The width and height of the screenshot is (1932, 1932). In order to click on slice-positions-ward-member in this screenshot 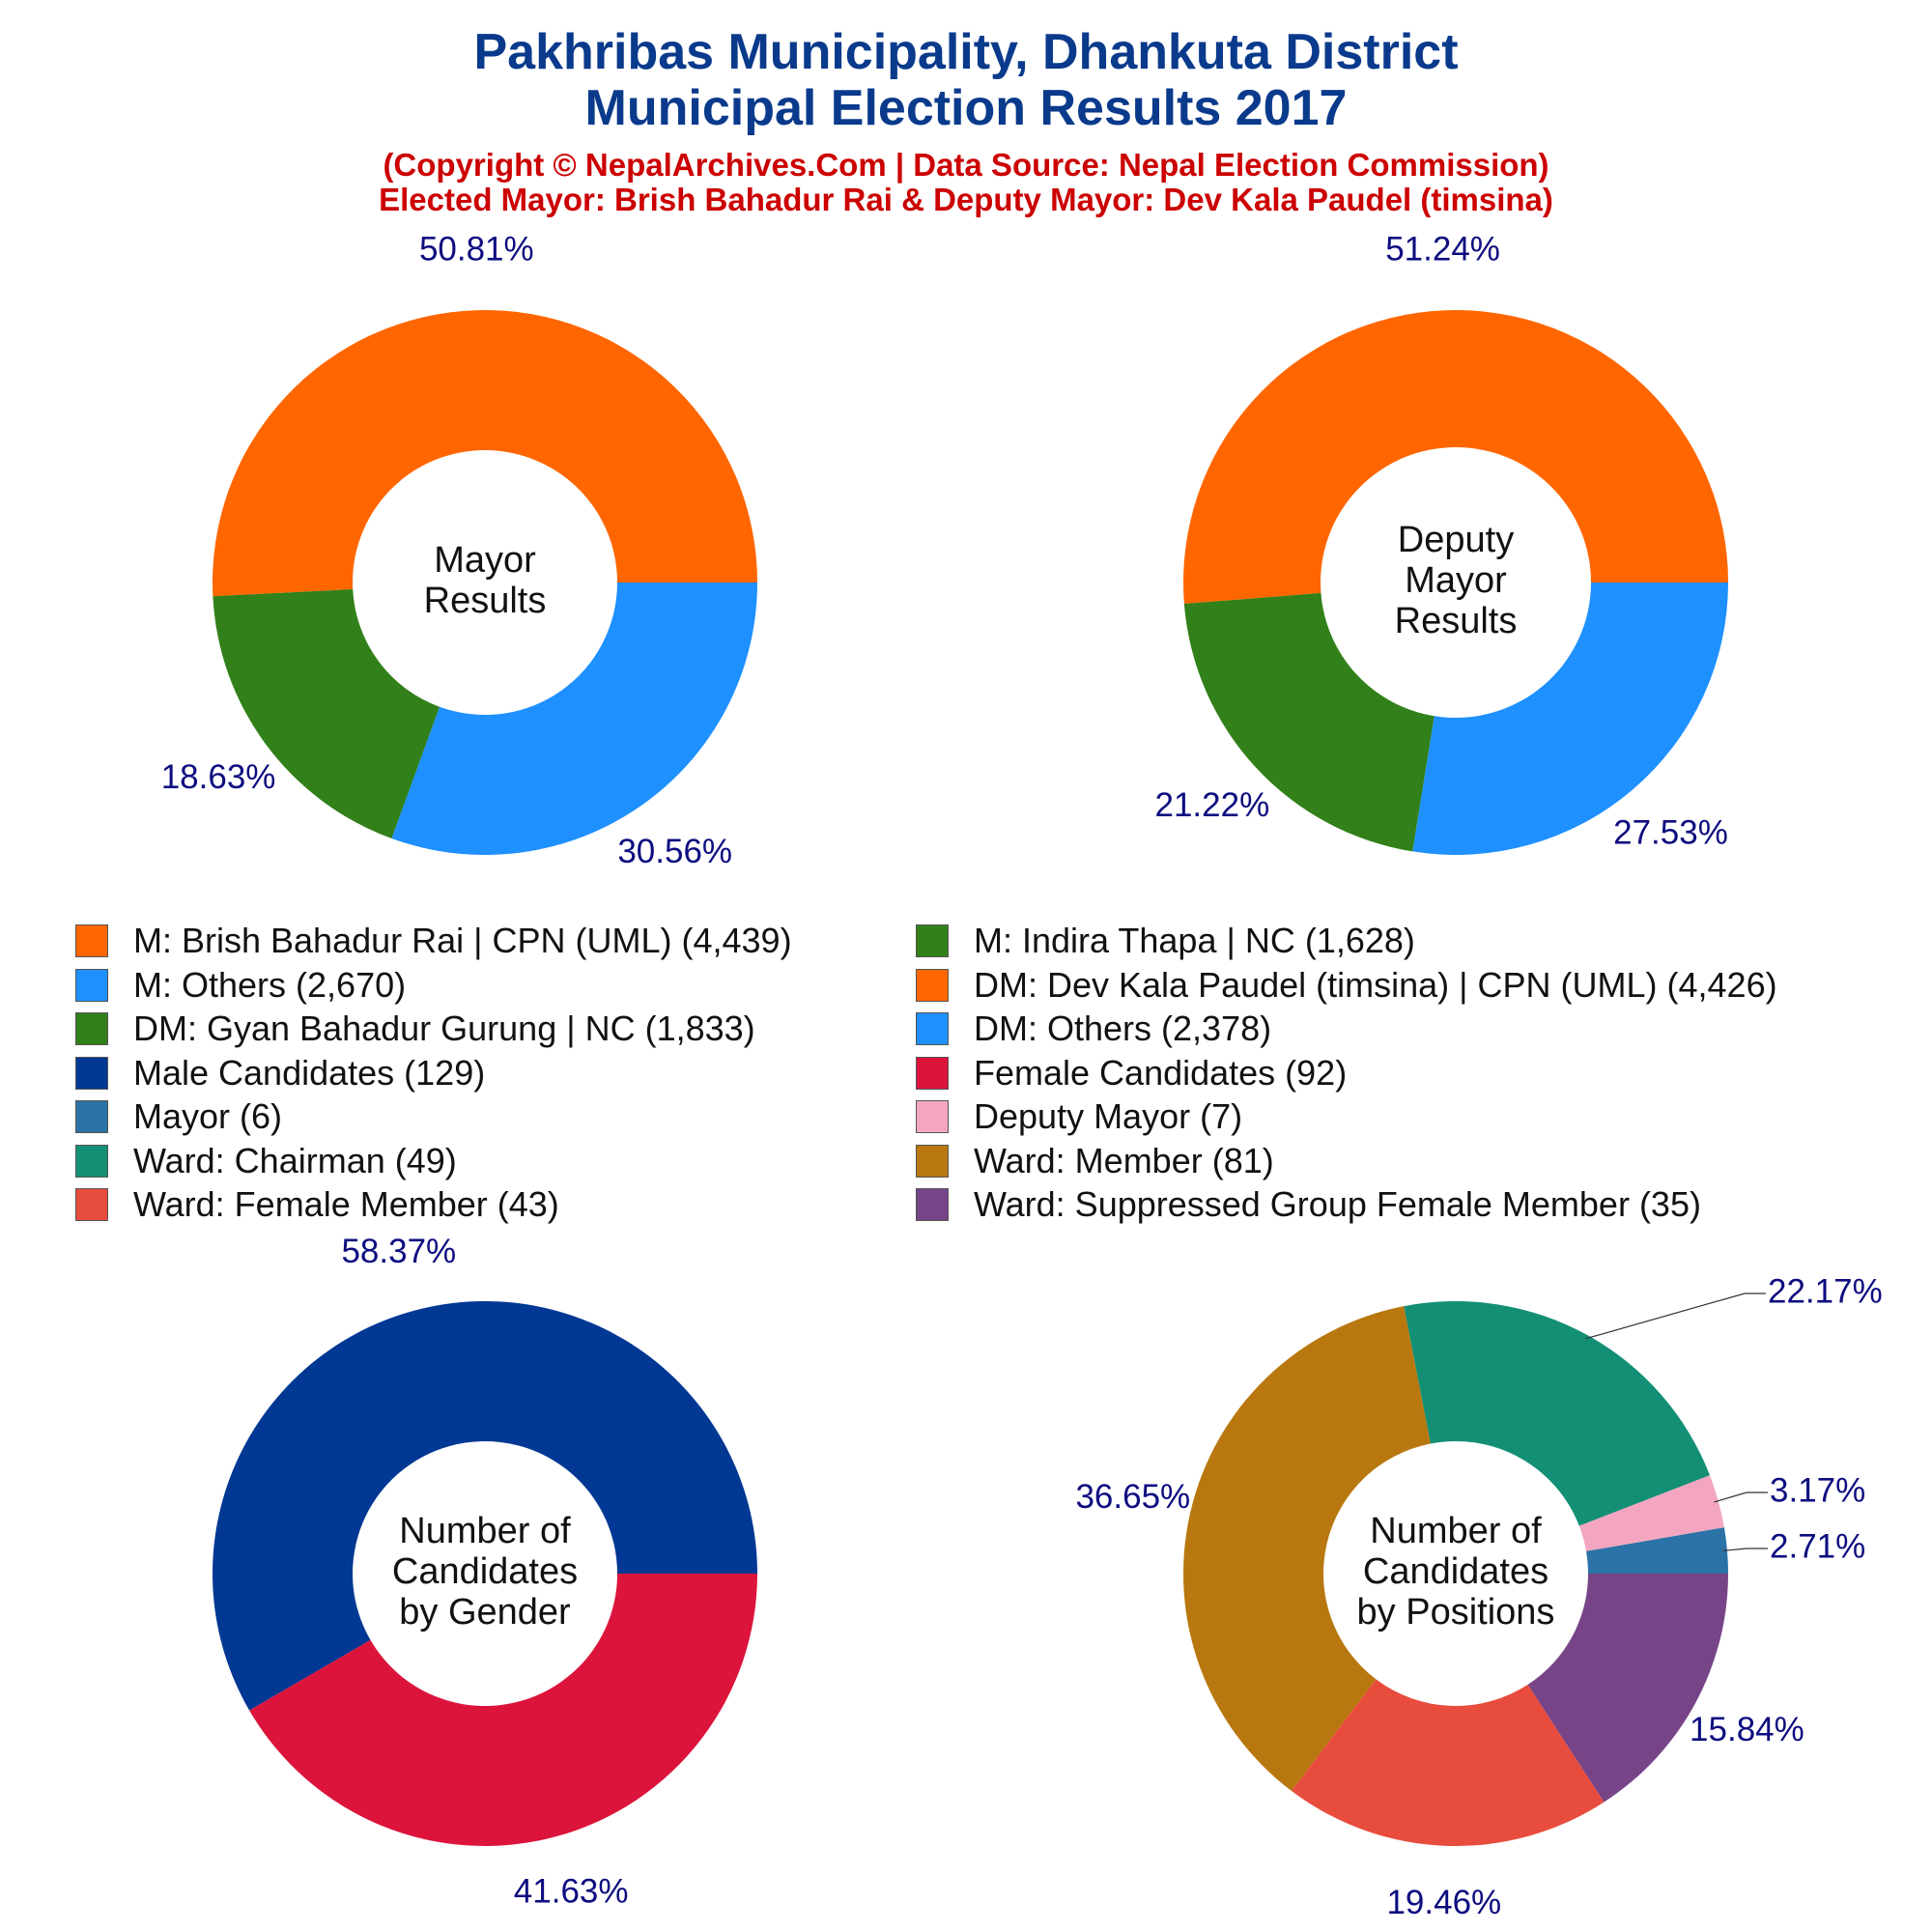, I will do `click(1306, 1549)`.